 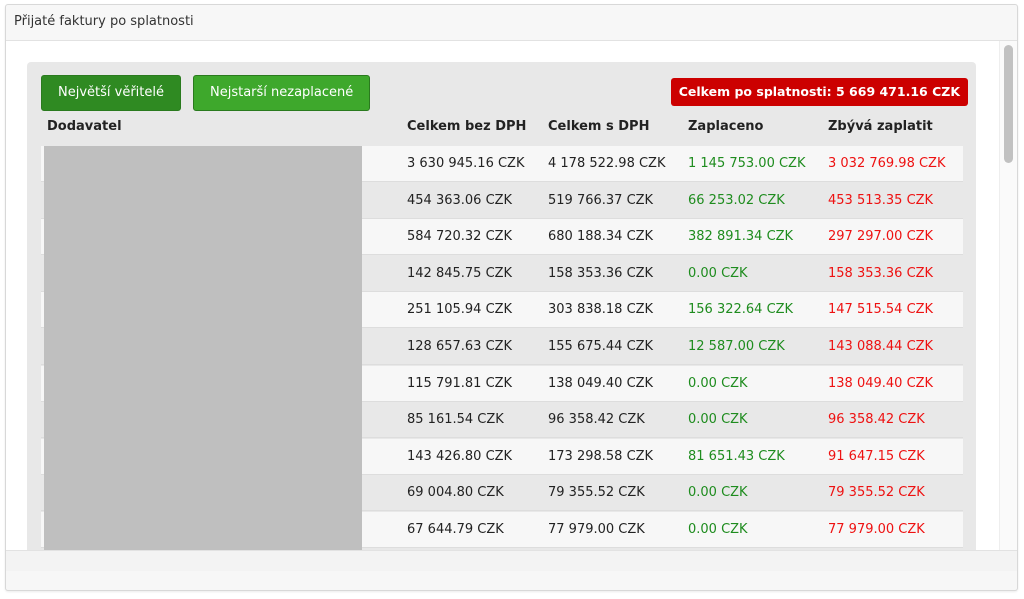 I want to click on total-excl-vat-cell: 3 630 945.16 CZK, so click(x=466, y=163).